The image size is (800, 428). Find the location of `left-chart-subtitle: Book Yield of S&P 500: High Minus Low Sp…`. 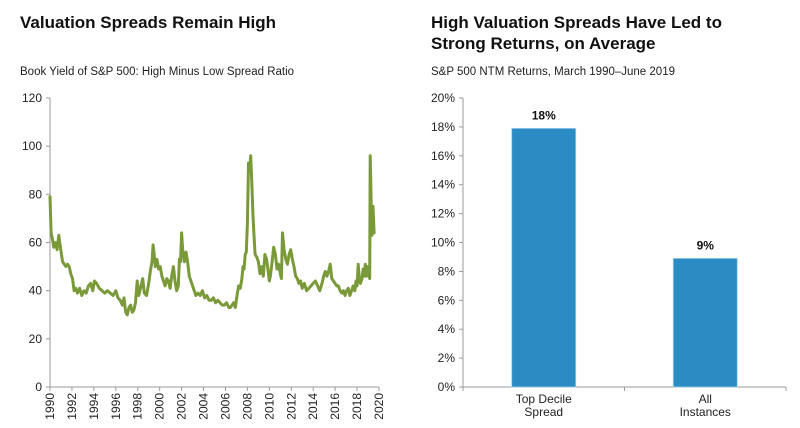

left-chart-subtitle: Book Yield of S&P 500: High Minus Low Sp… is located at coordinates (157, 72).